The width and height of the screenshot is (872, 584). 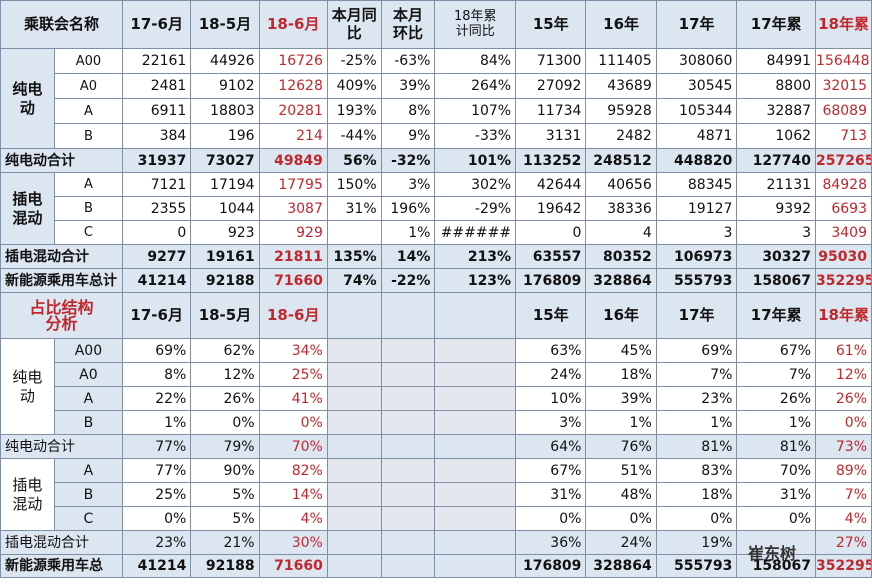 I want to click on share-total-cell: 19%, so click(x=696, y=542).